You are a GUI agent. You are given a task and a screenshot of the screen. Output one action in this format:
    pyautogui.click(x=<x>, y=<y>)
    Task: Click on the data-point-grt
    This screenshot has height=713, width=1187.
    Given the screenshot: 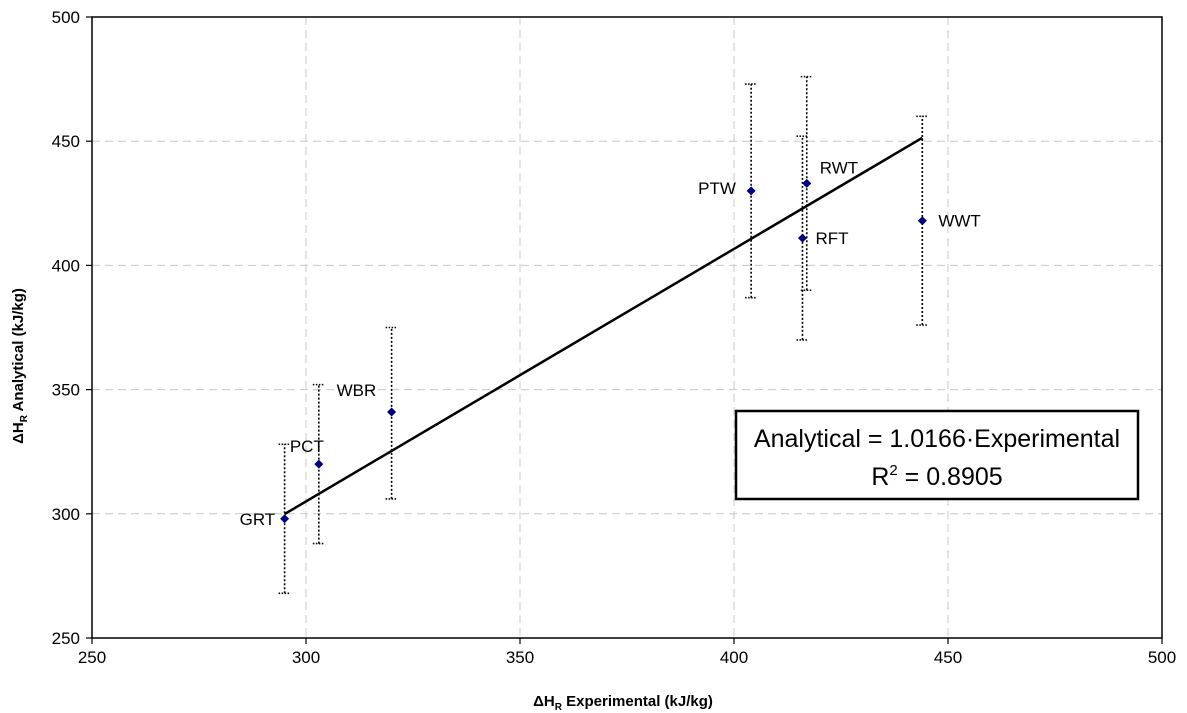 What is the action you would take?
    pyautogui.click(x=285, y=519)
    